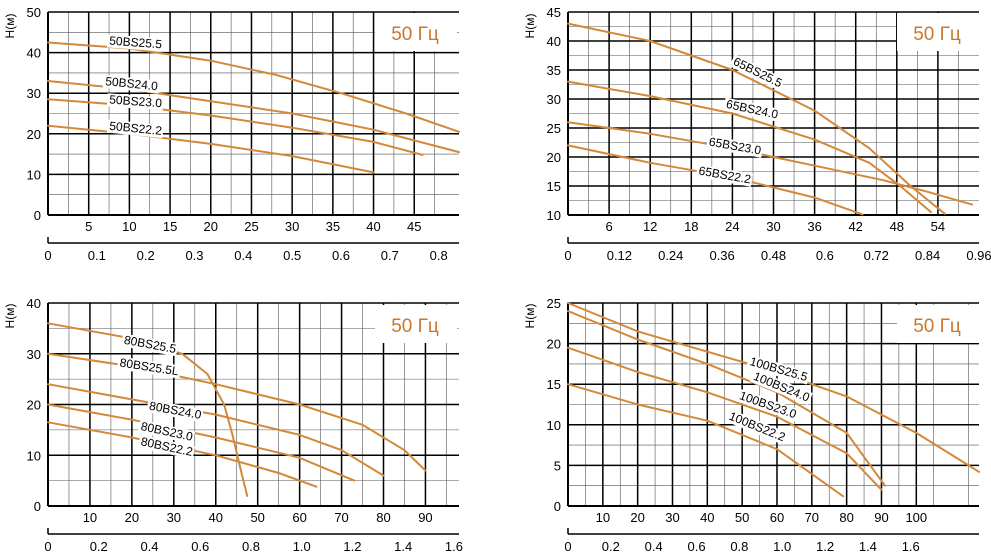 The image size is (991, 560). I want to click on x-tick-label-secondary: 0.3, so click(194, 255).